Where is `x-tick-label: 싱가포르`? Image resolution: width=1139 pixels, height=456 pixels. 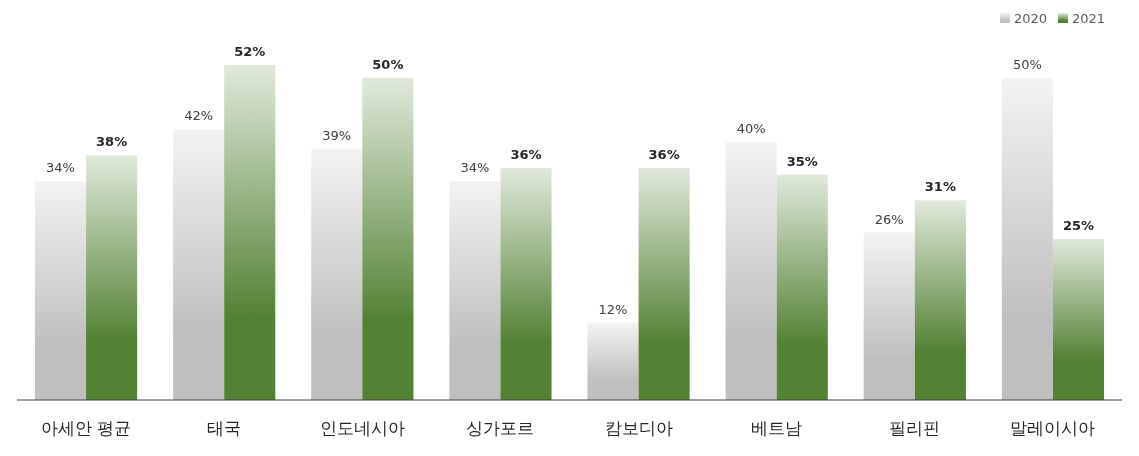 x-tick-label: 싱가포르 is located at coordinates (500, 428).